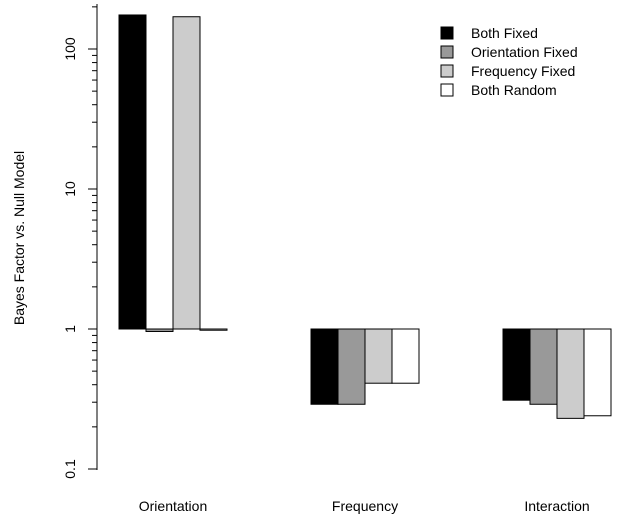 The width and height of the screenshot is (620, 518). What do you see at coordinates (159, 330) in the screenshot?
I see `bar-orientation-orientation-fixed` at bounding box center [159, 330].